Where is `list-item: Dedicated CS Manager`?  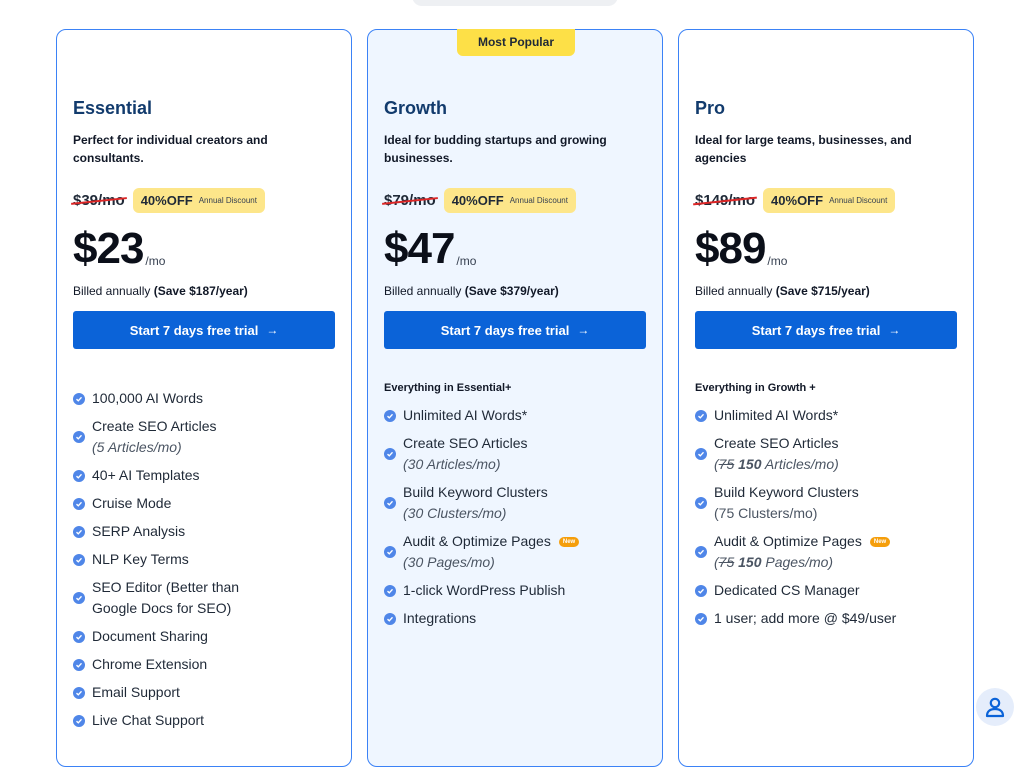 list-item: Dedicated CS Manager is located at coordinates (830, 590).